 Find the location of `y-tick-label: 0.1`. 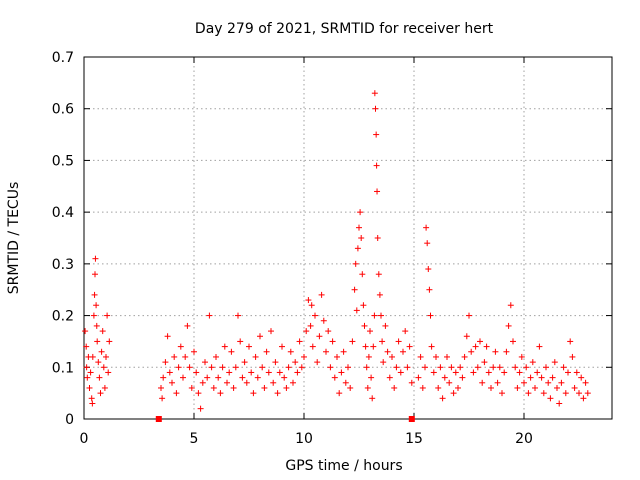

y-tick-label: 0.1 is located at coordinates (63, 368).